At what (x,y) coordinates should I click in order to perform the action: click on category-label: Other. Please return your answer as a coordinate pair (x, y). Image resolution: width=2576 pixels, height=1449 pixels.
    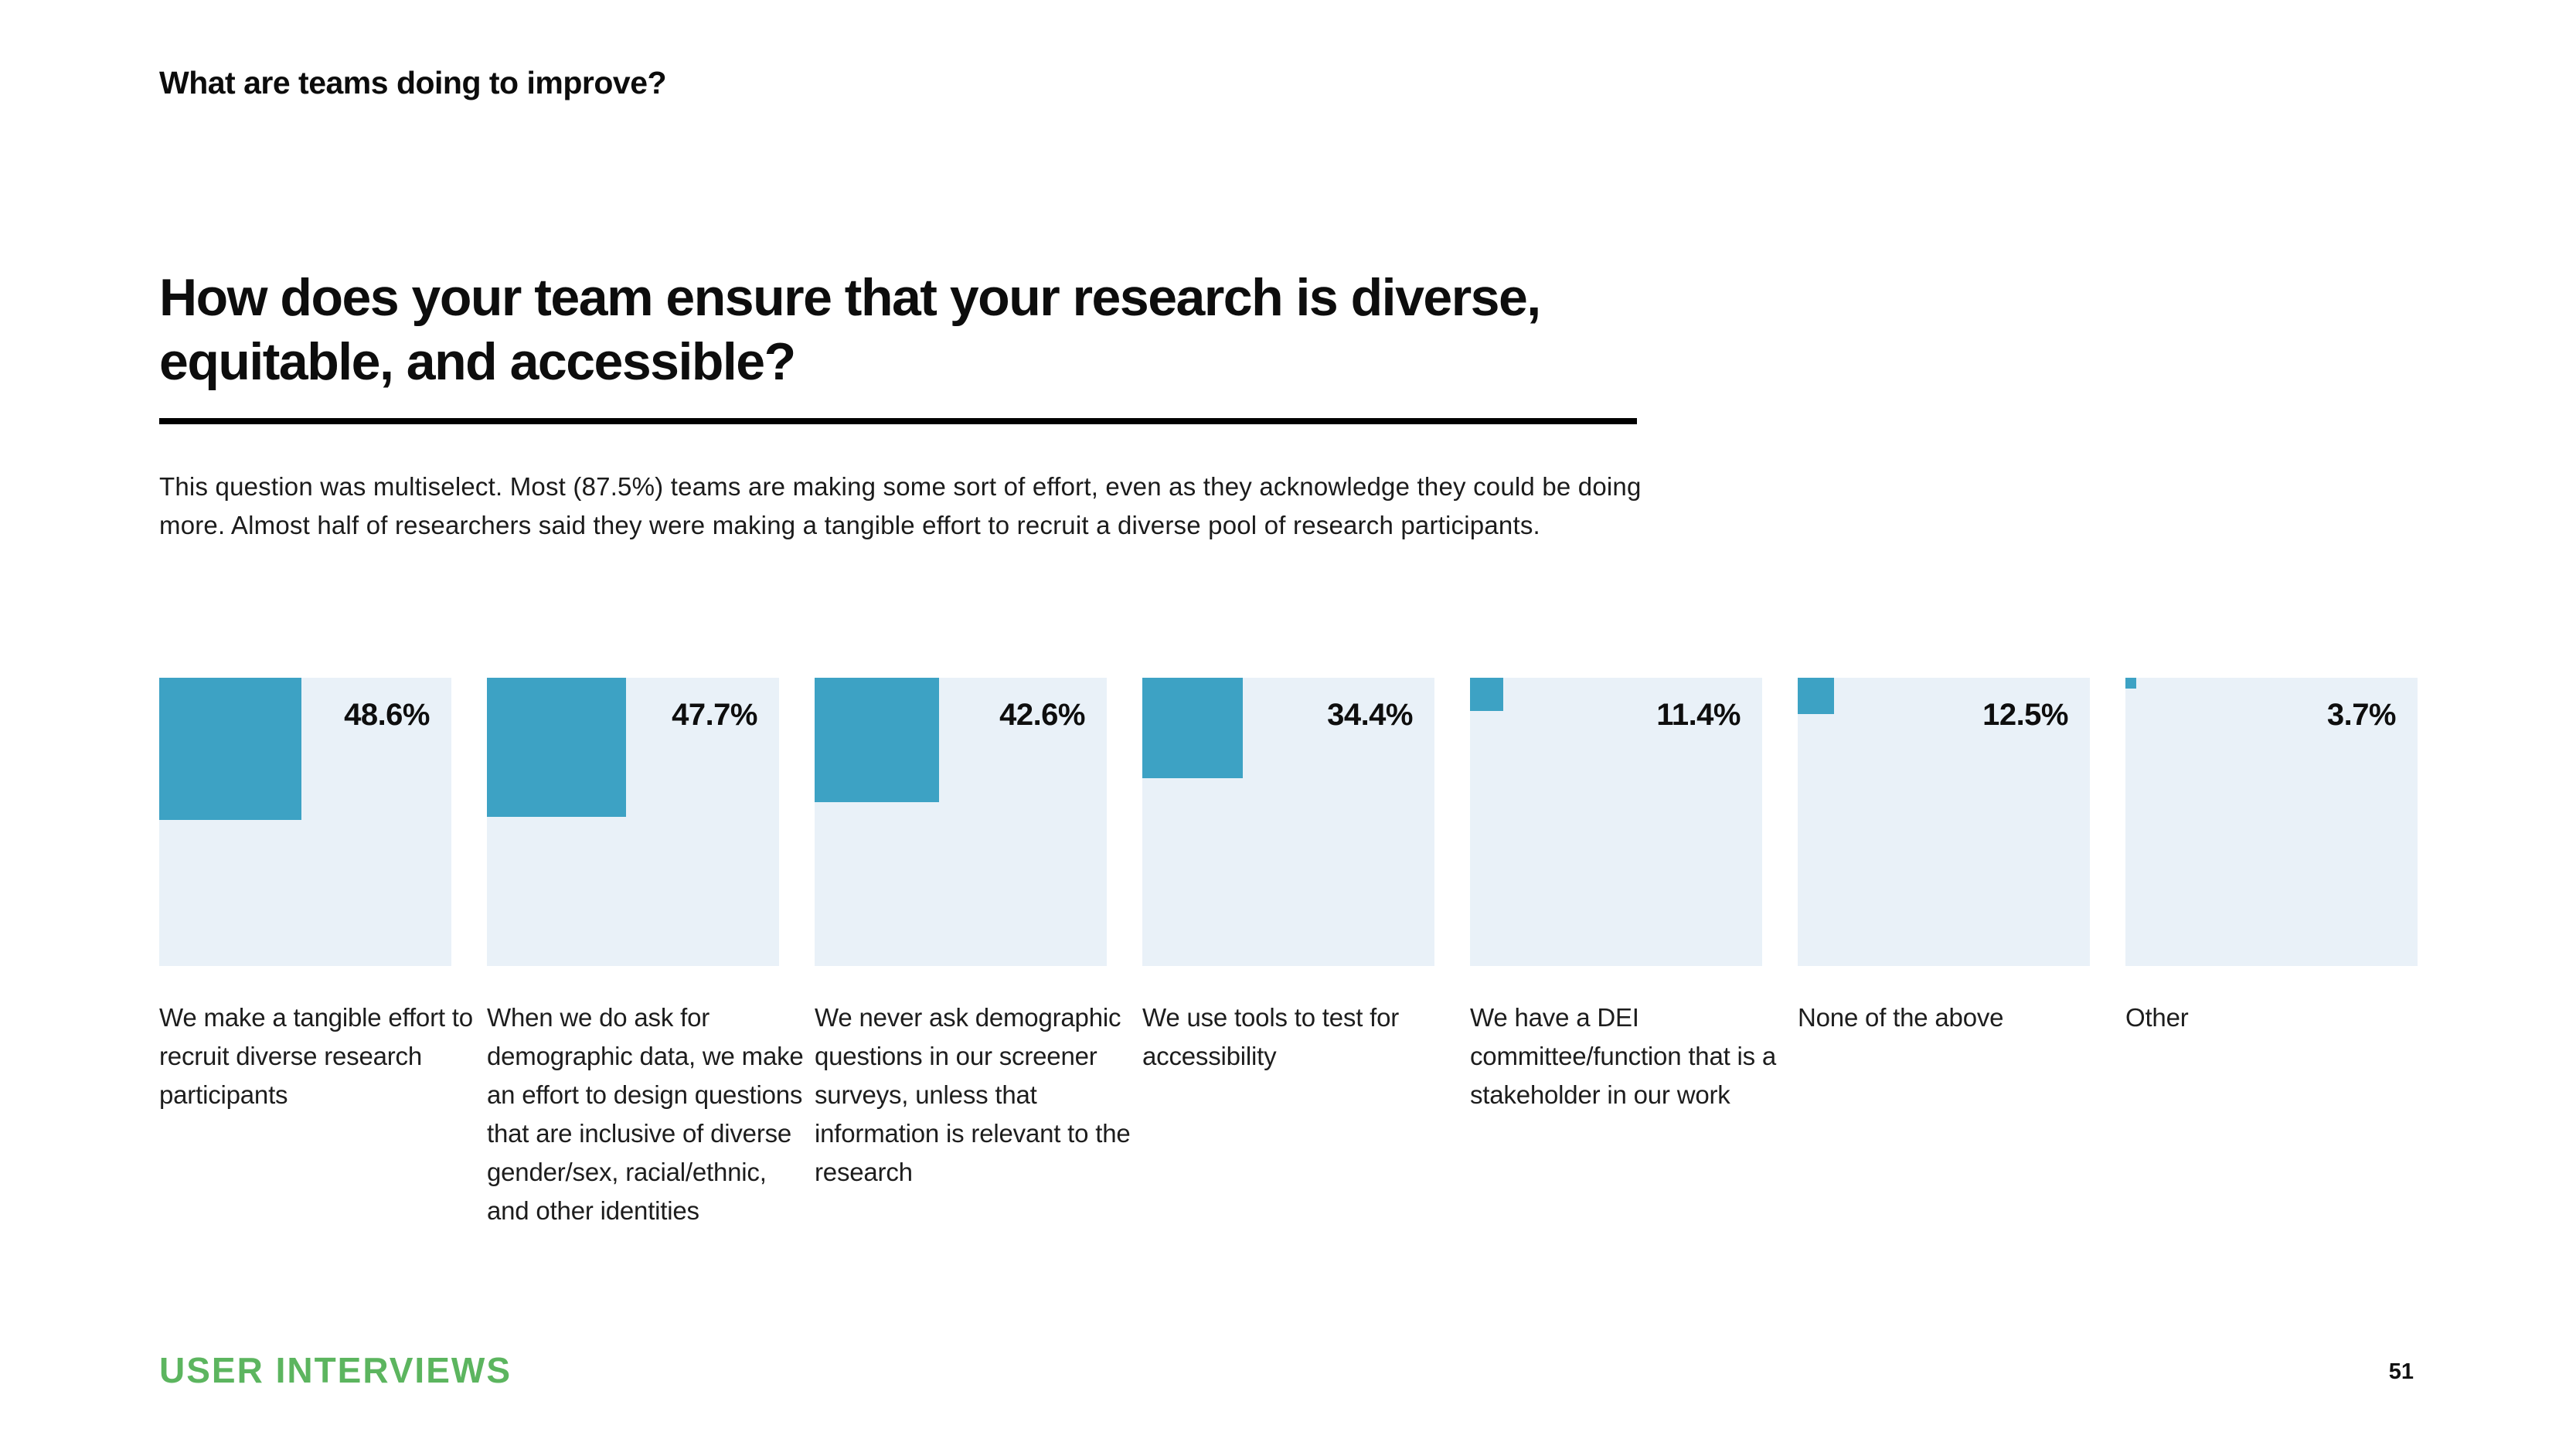
    Looking at the image, I should click on (2157, 1018).